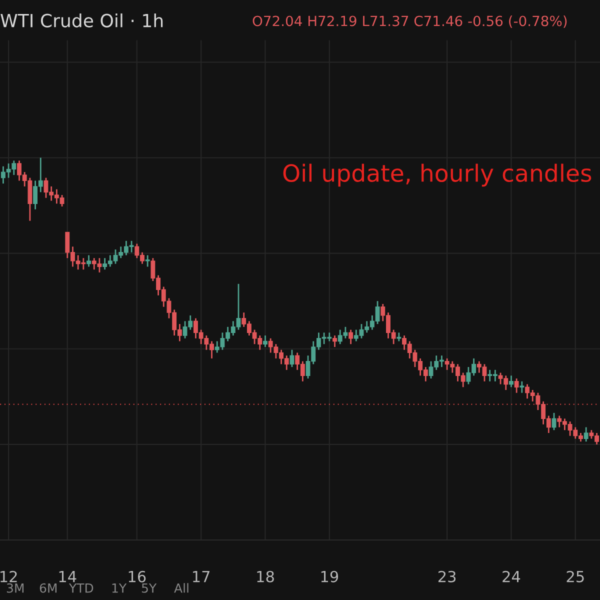  I want to click on x-tick-label: 24, so click(511, 576).